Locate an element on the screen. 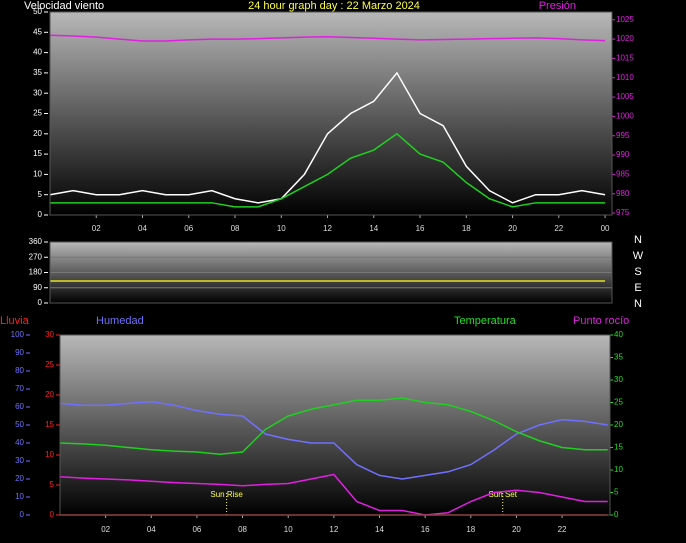 This screenshot has height=543, width=686. y2-tick-label: 35 is located at coordinates (618, 357).